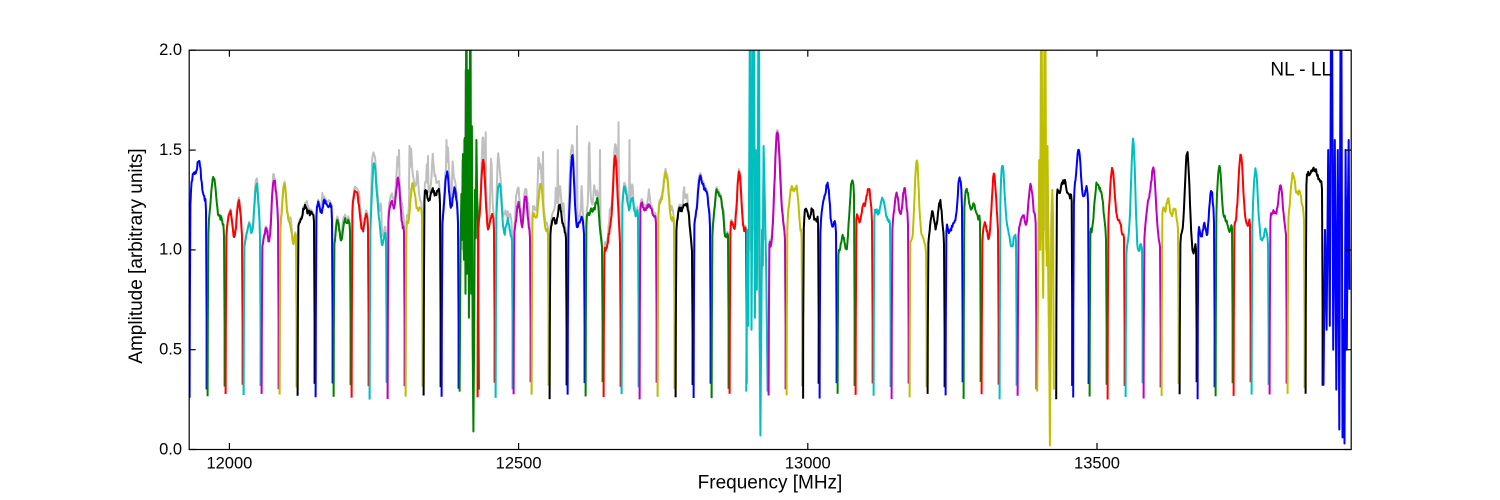 Image resolution: width=1500 pixels, height=500 pixels. I want to click on svg-text: Amplitude [arbitrary units], so click(136, 255).